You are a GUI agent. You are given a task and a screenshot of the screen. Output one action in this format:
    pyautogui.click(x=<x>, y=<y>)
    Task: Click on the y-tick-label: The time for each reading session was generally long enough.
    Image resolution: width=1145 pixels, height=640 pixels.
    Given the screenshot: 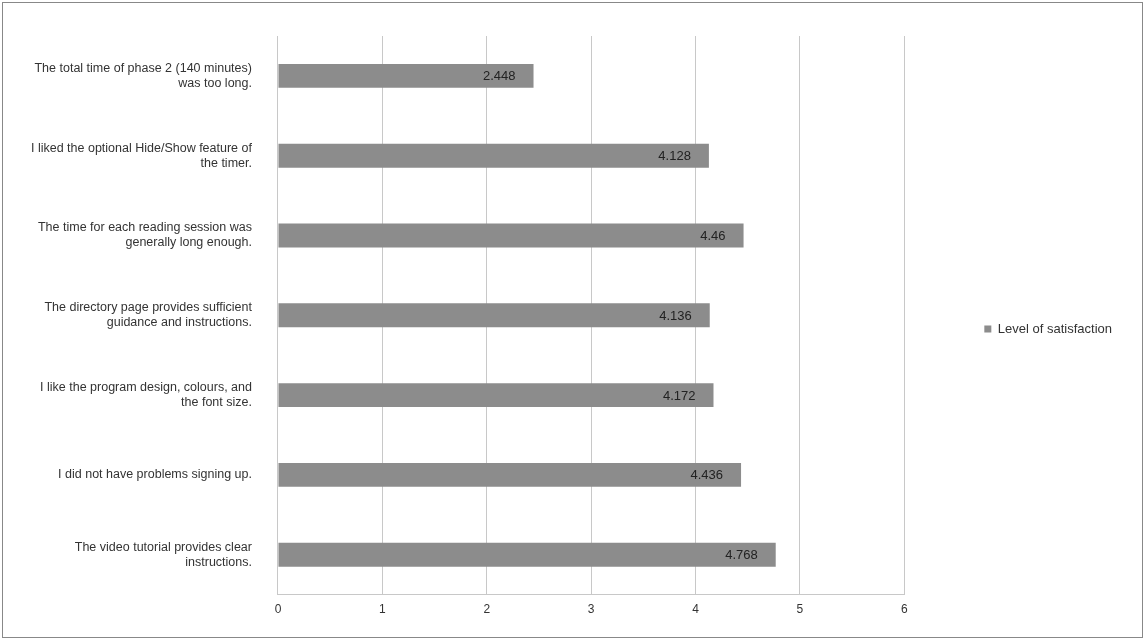 What is the action you would take?
    pyautogui.click(x=144, y=235)
    